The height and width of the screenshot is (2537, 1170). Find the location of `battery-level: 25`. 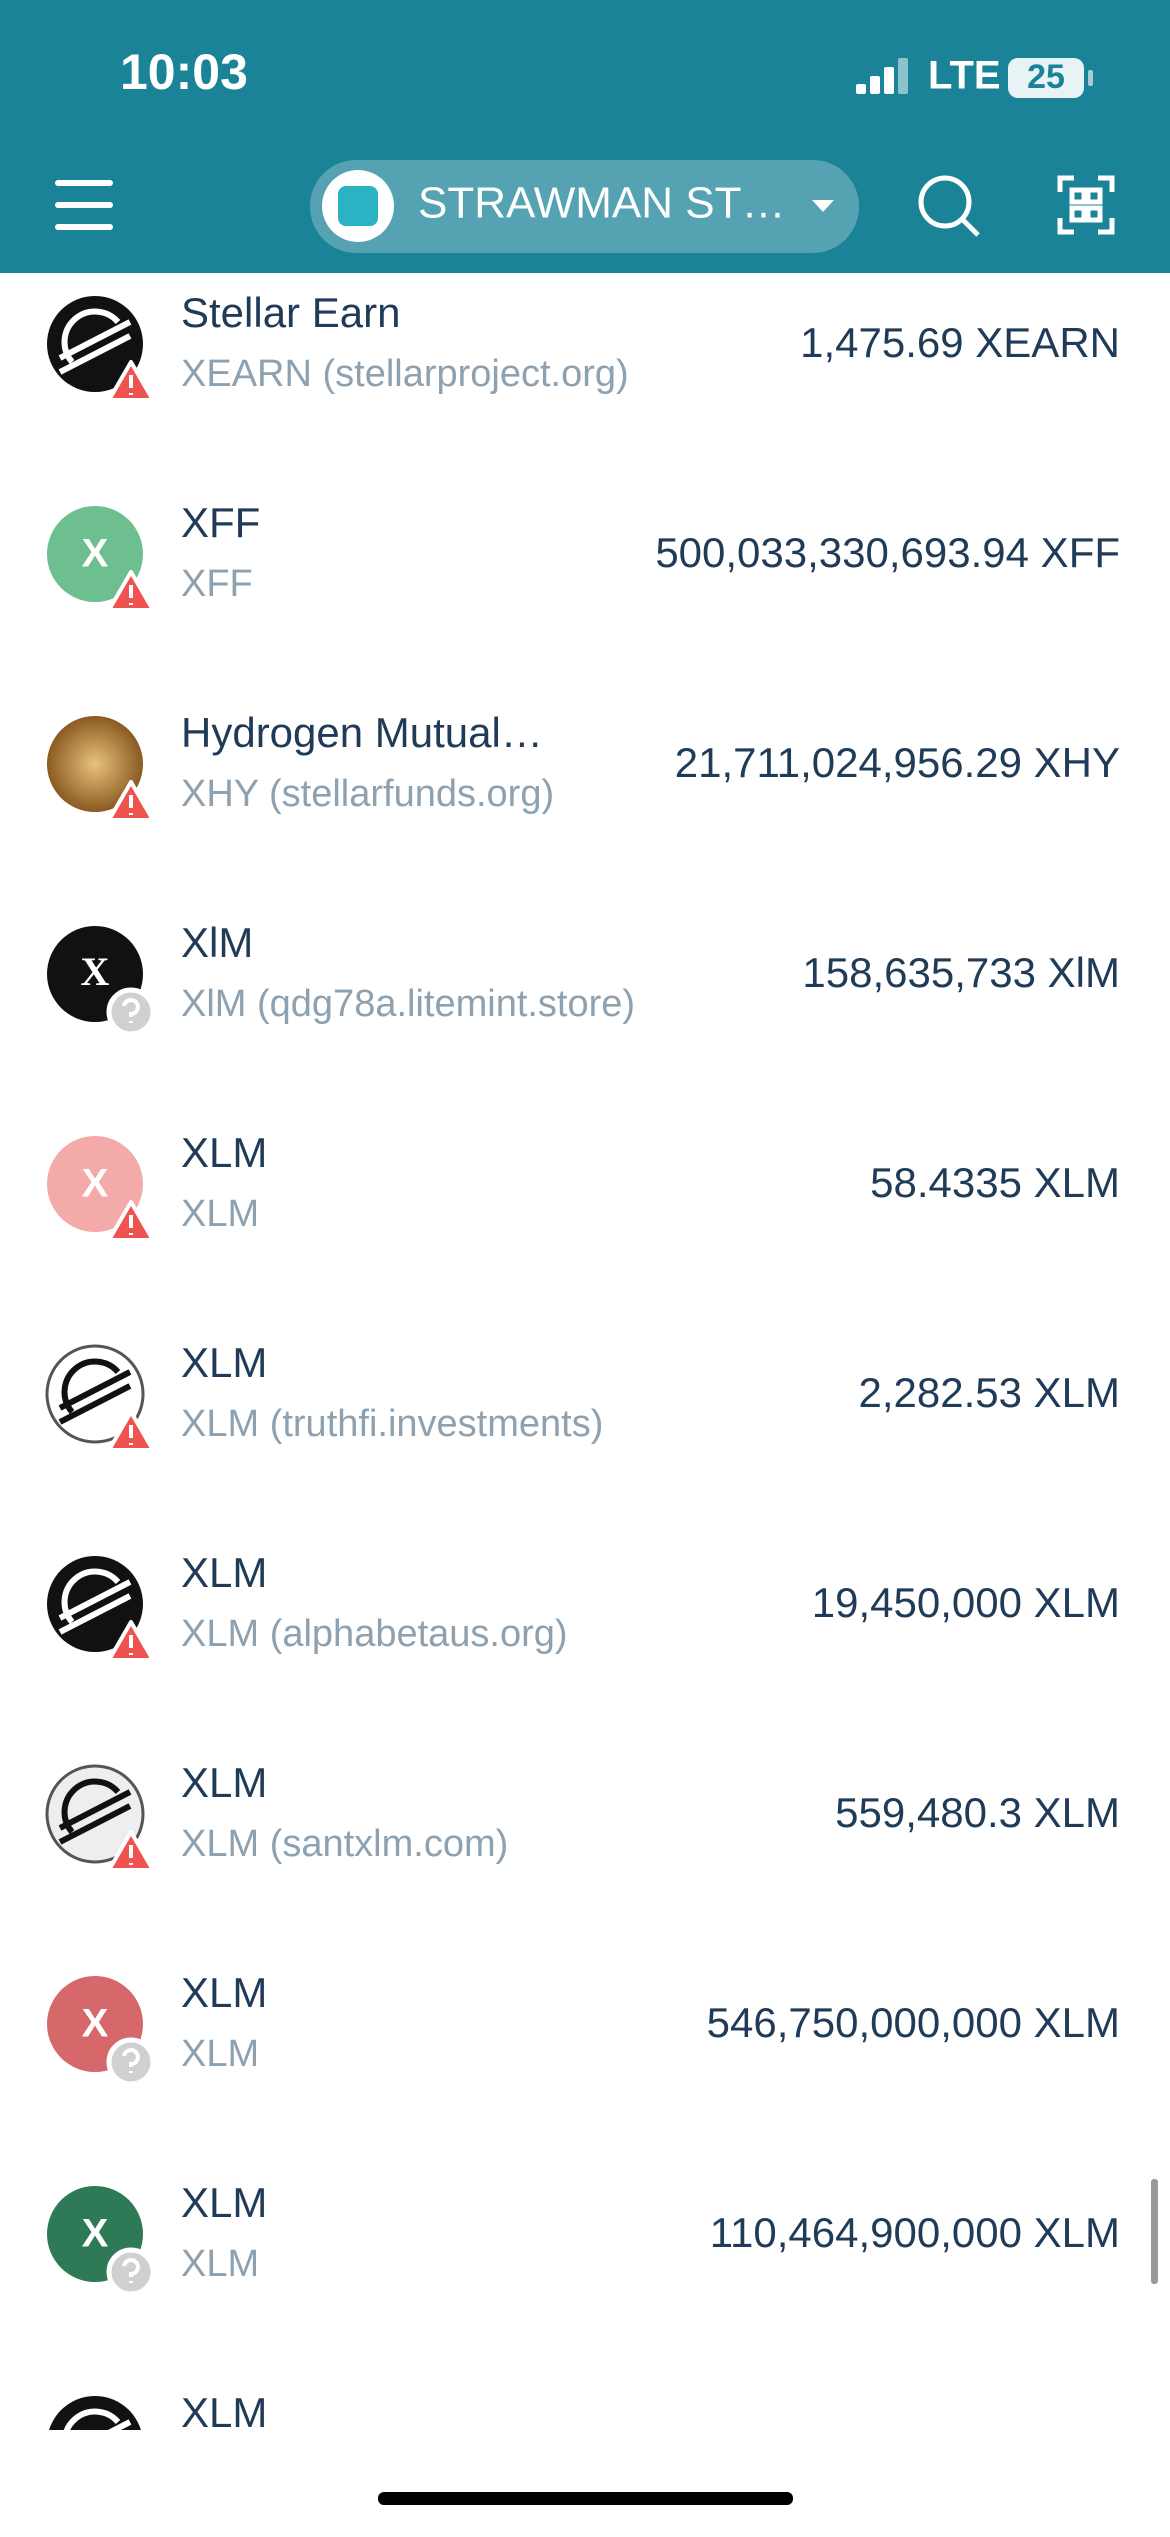

battery-level: 25 is located at coordinates (1046, 77).